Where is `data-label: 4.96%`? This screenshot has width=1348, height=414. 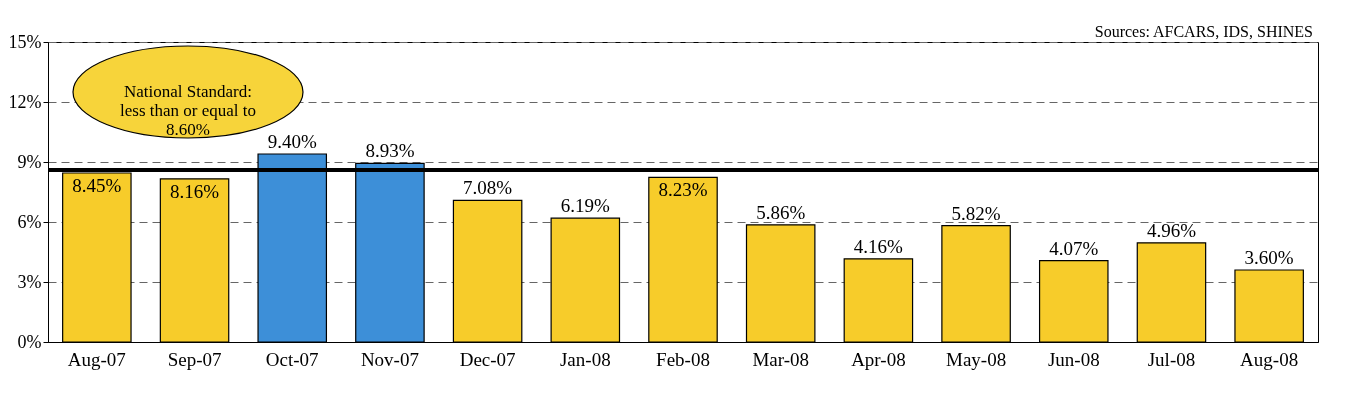
data-label: 4.96% is located at coordinates (1171, 230).